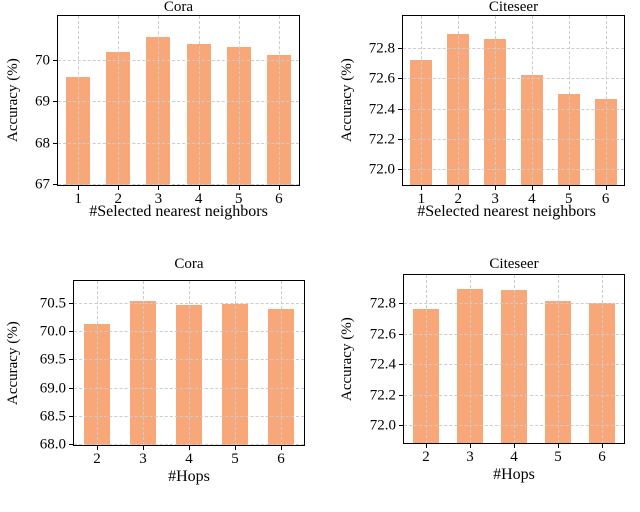 The width and height of the screenshot is (640, 512). I want to click on y-tick-label: 67, so click(42, 184).